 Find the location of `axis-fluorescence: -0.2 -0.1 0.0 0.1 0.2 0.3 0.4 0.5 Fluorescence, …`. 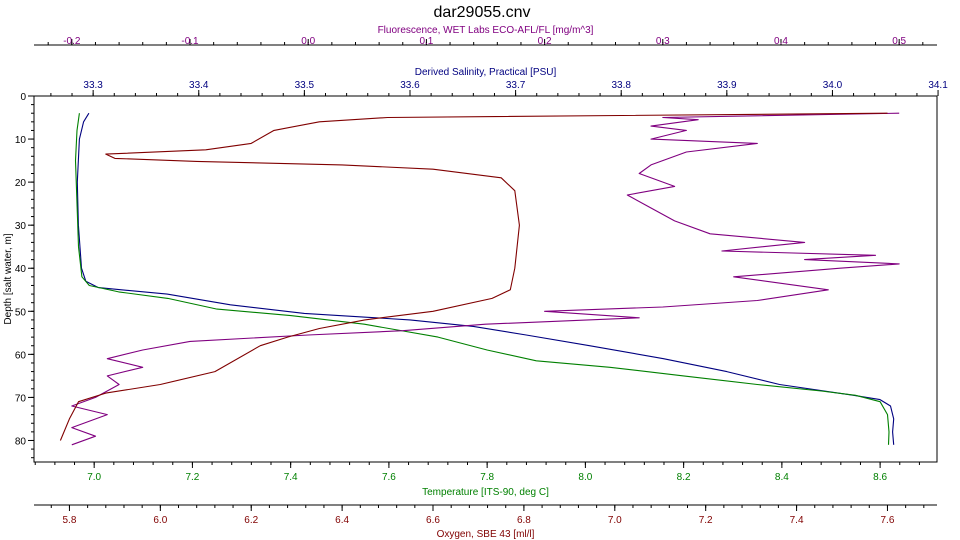

axis-fluorescence: -0.2 -0.1 0.0 0.1 0.2 0.3 0.4 0.5 Fluorescence, … is located at coordinates (485, 36).